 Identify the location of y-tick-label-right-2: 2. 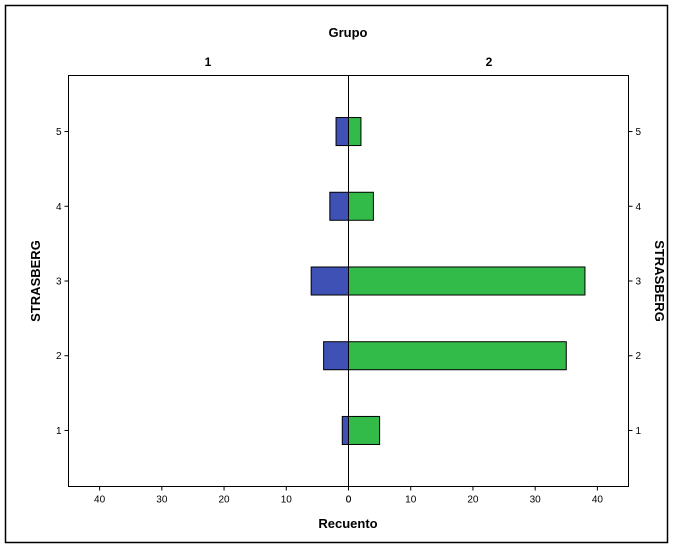
(639, 356).